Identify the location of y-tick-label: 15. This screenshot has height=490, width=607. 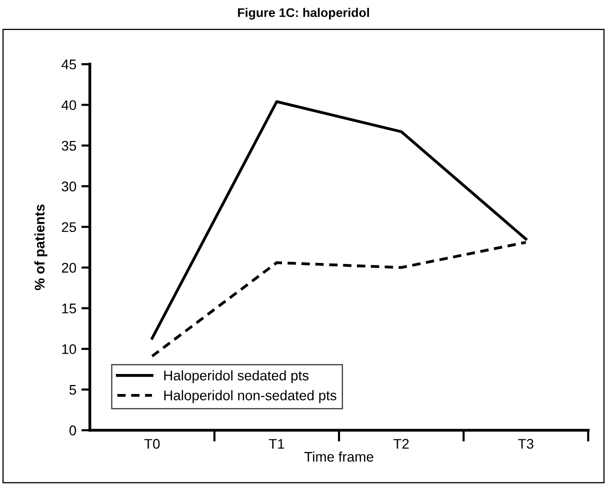
(69, 309).